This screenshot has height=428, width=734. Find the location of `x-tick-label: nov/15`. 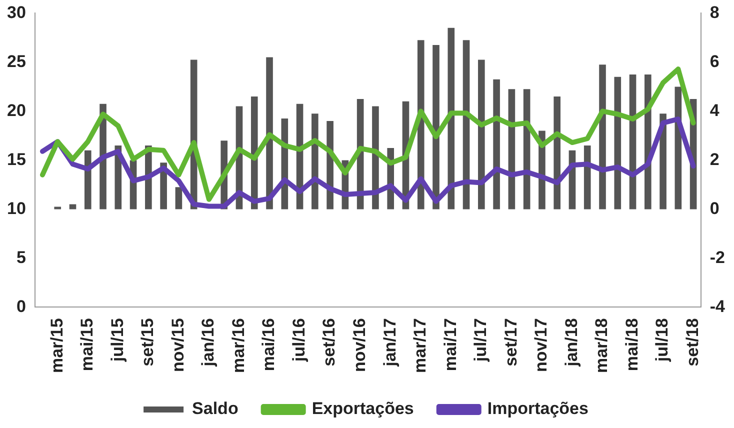

x-tick-label: nov/15 is located at coordinates (178, 345).